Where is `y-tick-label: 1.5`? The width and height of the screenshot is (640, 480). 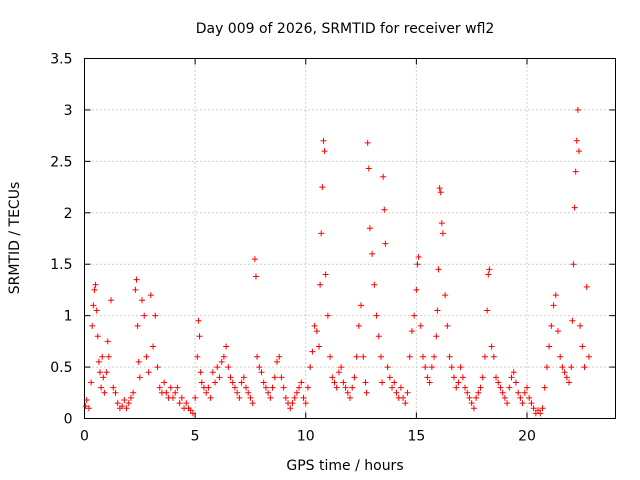 y-tick-label: 1.5 is located at coordinates (61, 265).